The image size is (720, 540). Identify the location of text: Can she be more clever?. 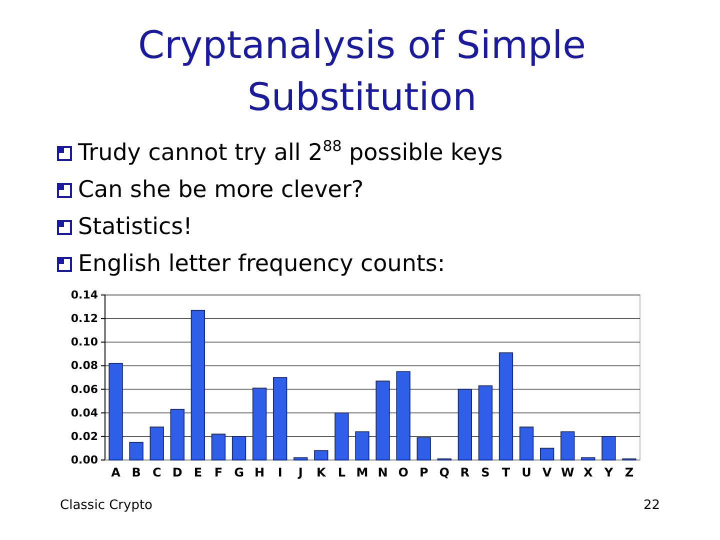
(221, 190).